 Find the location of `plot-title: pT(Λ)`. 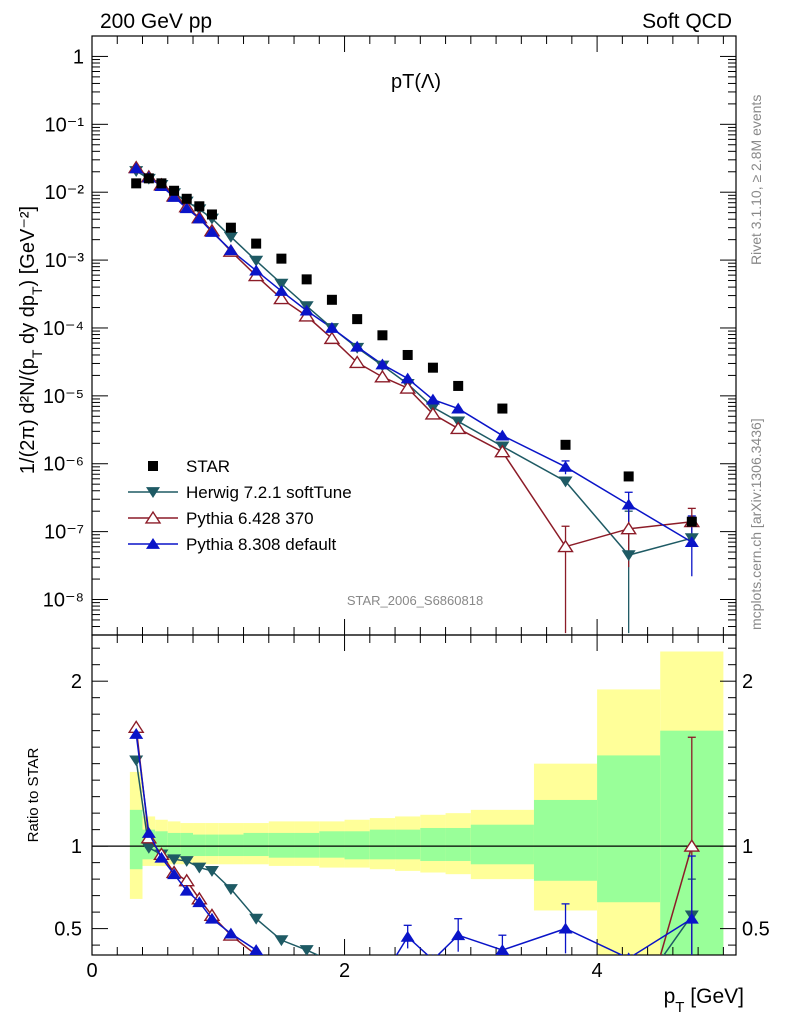

plot-title: pT(Λ) is located at coordinates (416, 82).